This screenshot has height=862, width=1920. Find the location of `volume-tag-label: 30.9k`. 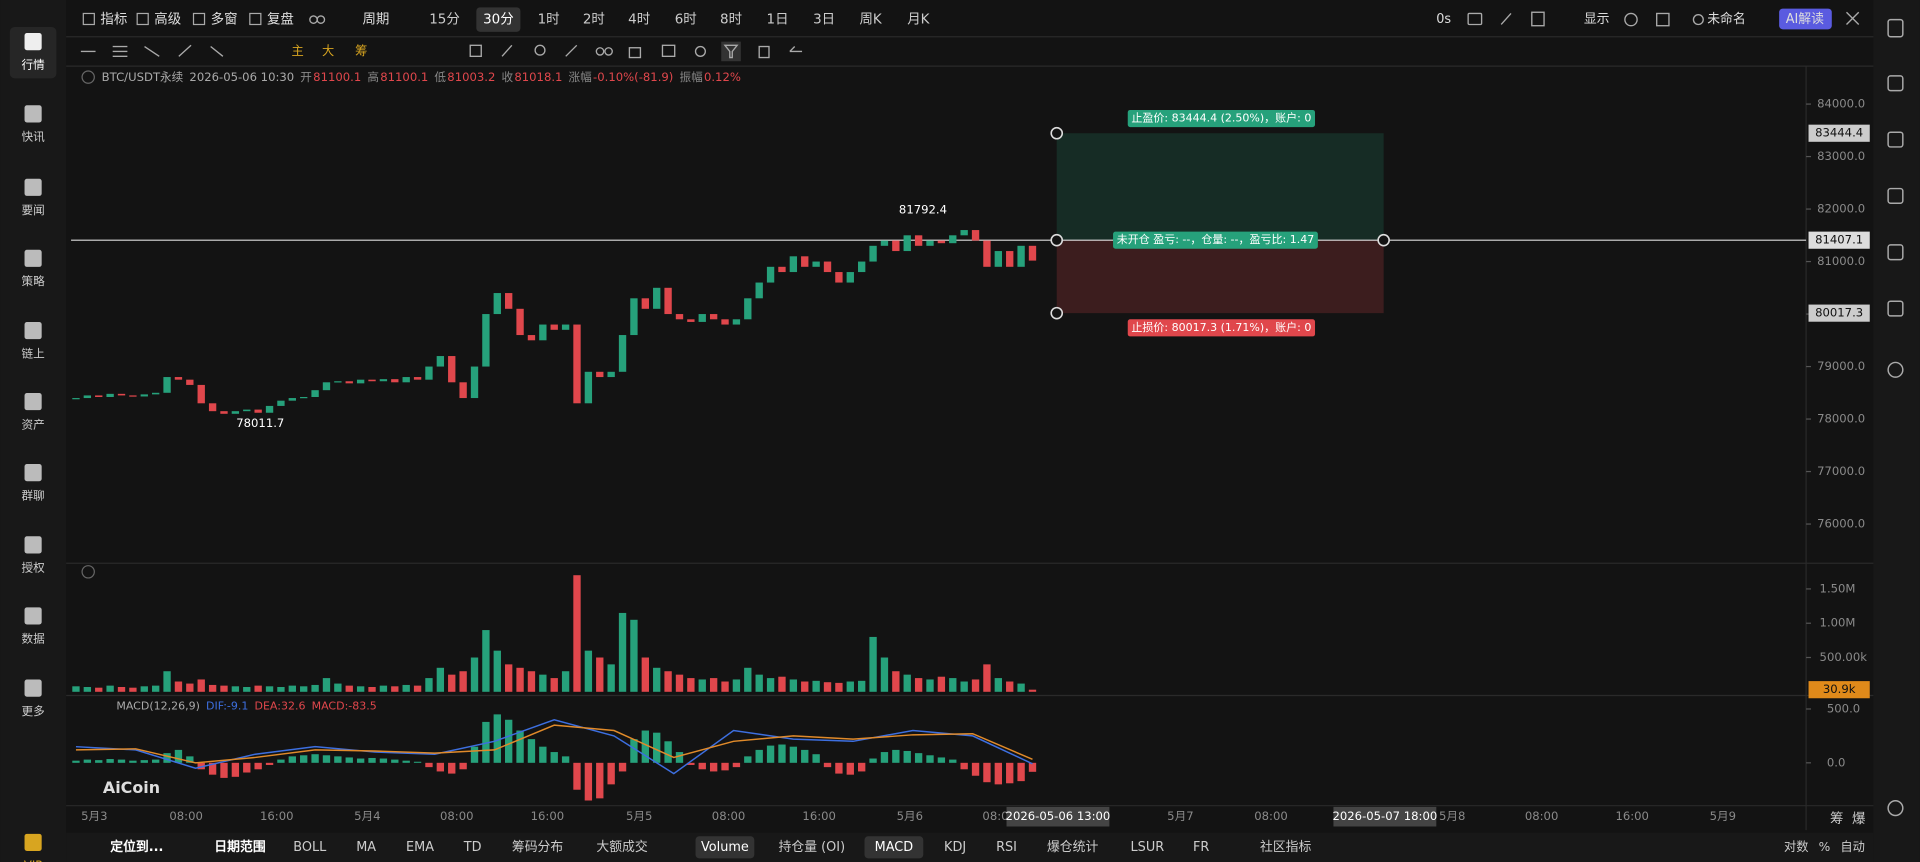

volume-tag-label: 30.9k is located at coordinates (1839, 689).